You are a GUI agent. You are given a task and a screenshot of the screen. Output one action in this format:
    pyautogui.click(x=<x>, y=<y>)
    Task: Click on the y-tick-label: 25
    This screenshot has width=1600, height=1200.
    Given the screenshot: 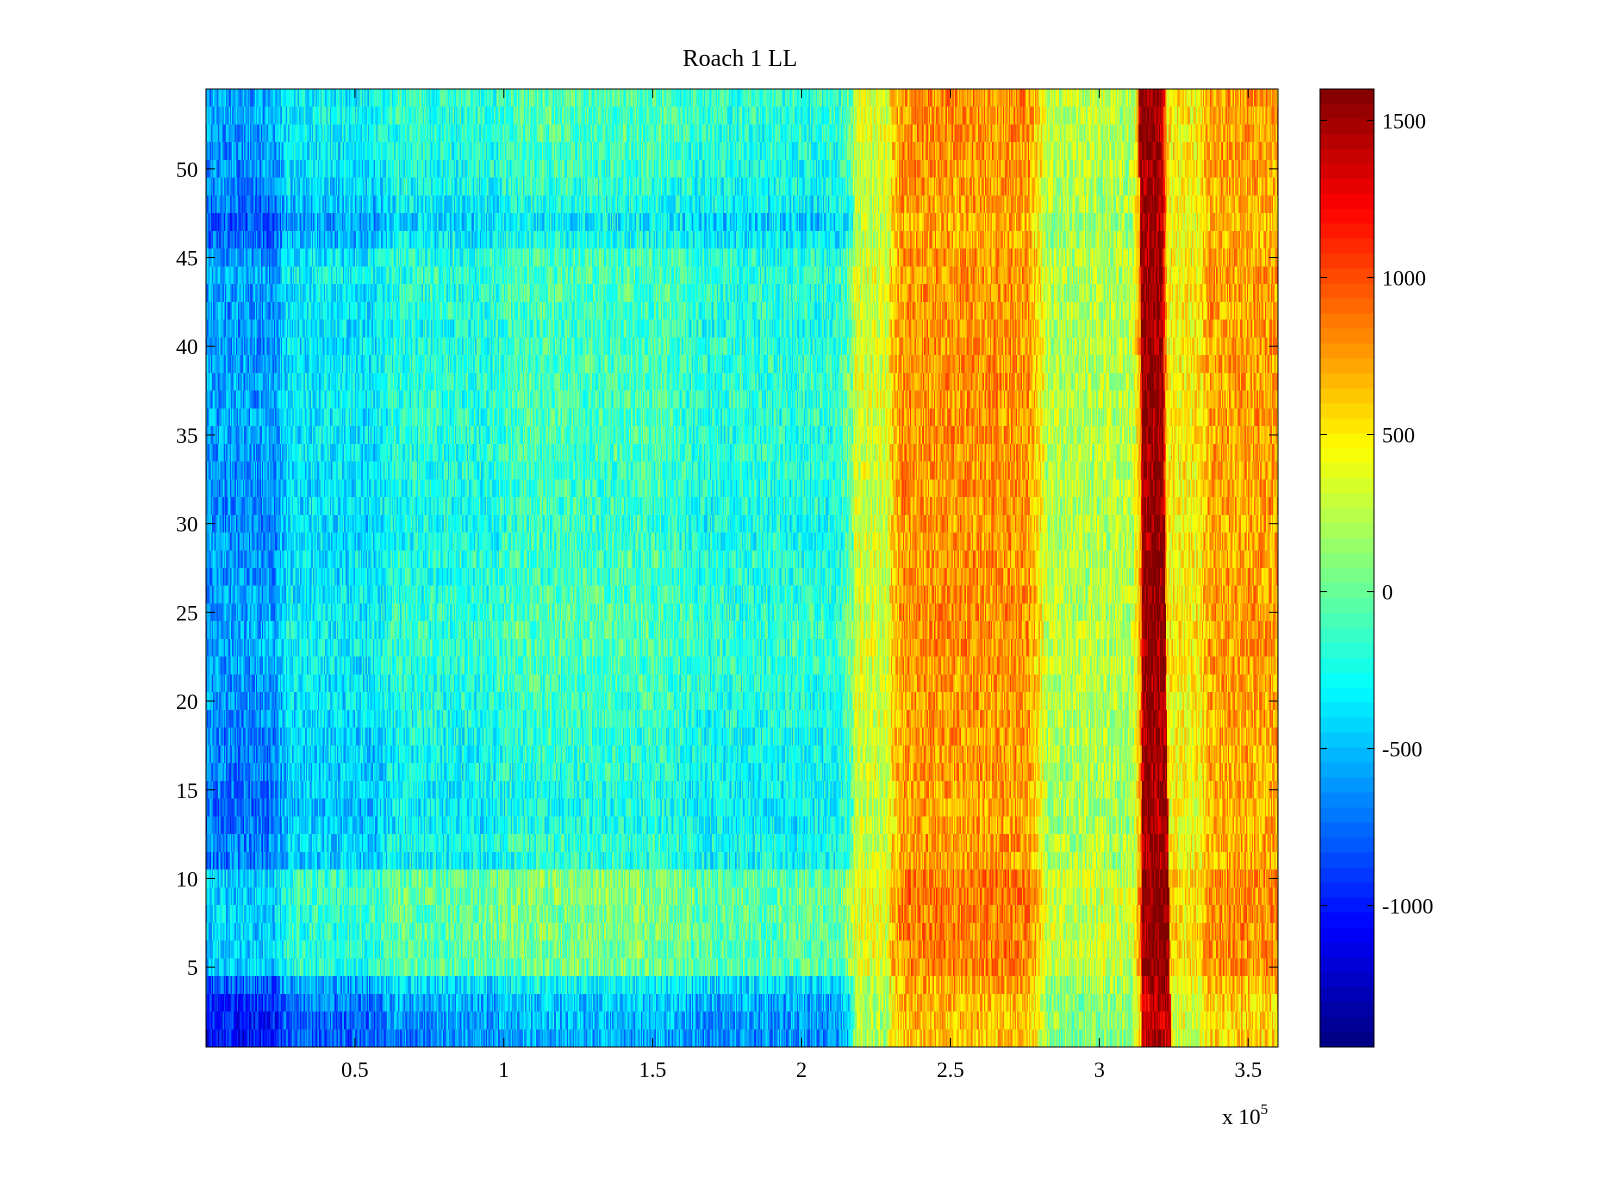 What is the action you would take?
    pyautogui.click(x=187, y=612)
    